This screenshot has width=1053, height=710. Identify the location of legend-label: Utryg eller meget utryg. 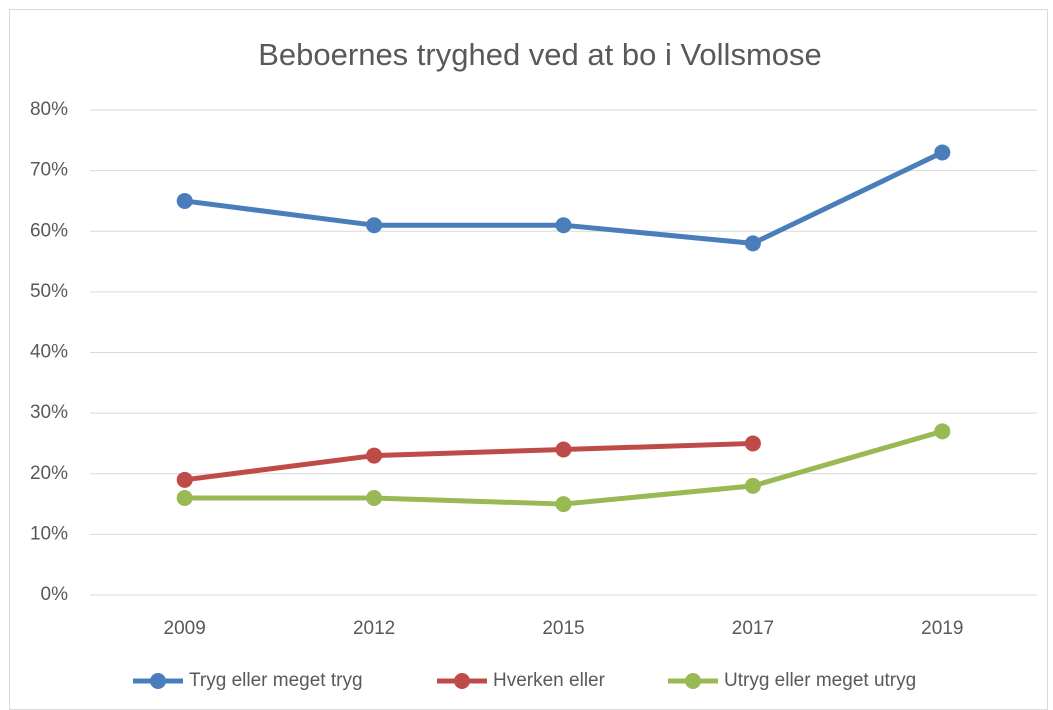
(820, 680).